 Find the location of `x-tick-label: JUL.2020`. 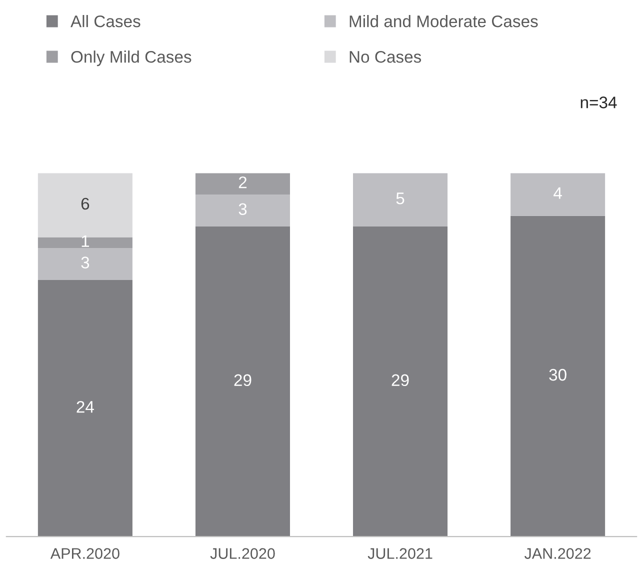

x-tick-label: JUL.2020 is located at coordinates (242, 553).